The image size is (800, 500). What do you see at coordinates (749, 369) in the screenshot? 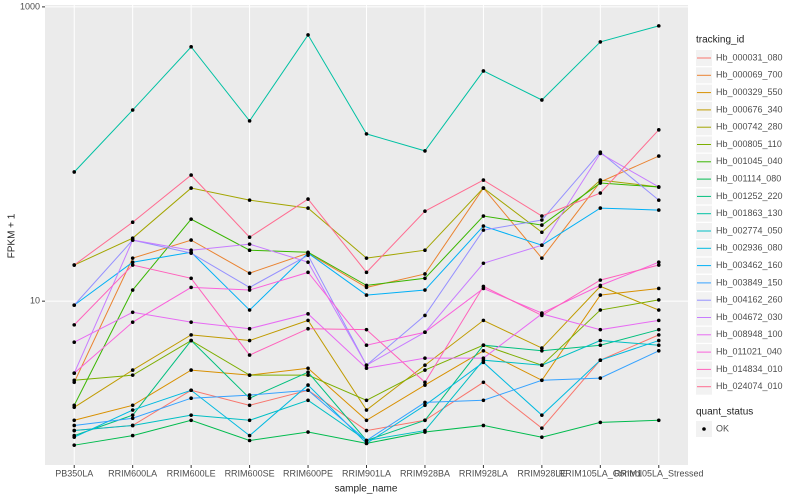
I see `legend-label: Hb_014834_010` at bounding box center [749, 369].